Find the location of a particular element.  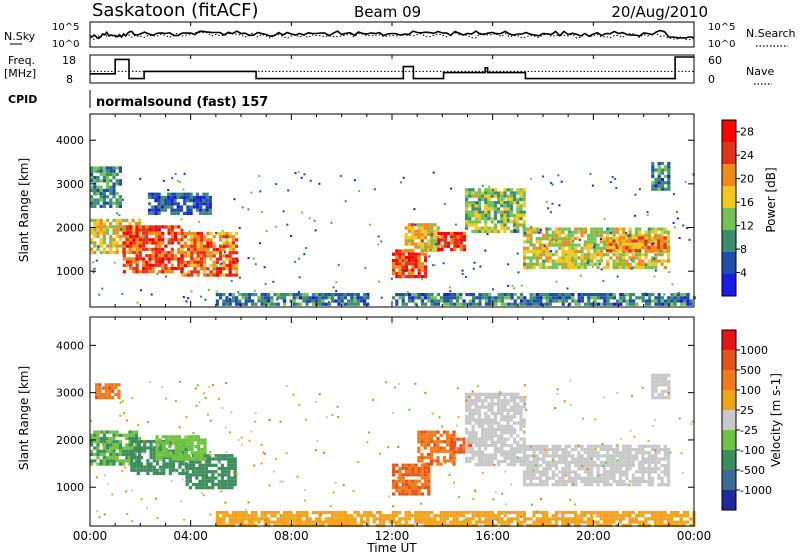

colorbar-segment is located at coordinates (729, 197).